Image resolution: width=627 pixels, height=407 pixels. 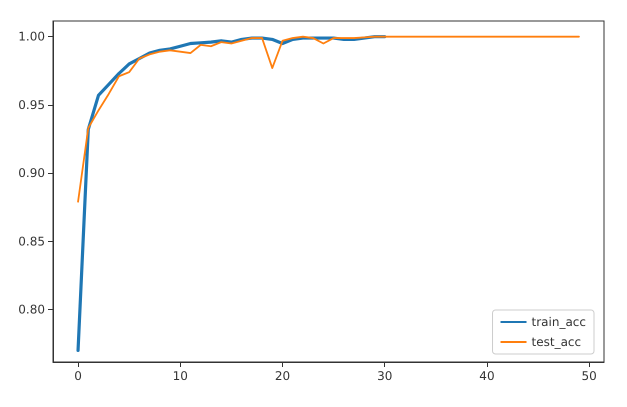 What do you see at coordinates (31, 241) in the screenshot?
I see `y-tick-label: 0.85` at bounding box center [31, 241].